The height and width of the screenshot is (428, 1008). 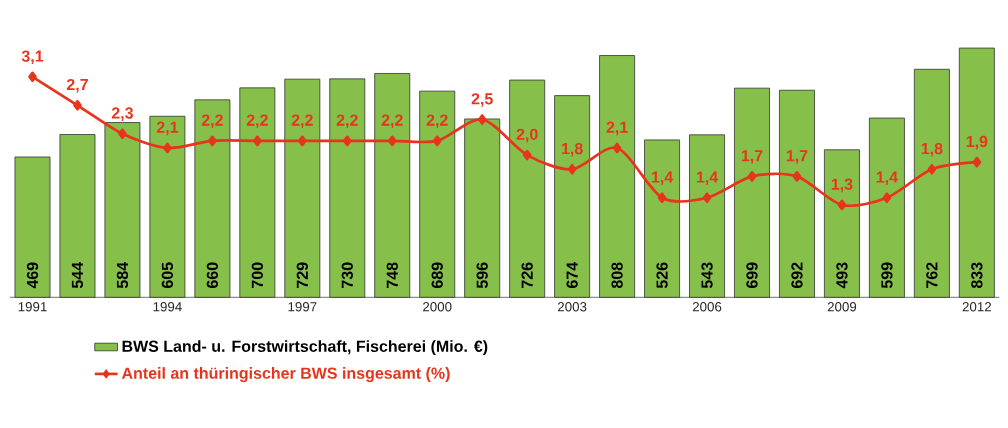 What do you see at coordinates (977, 275) in the screenshot?
I see `data-label: 833` at bounding box center [977, 275].